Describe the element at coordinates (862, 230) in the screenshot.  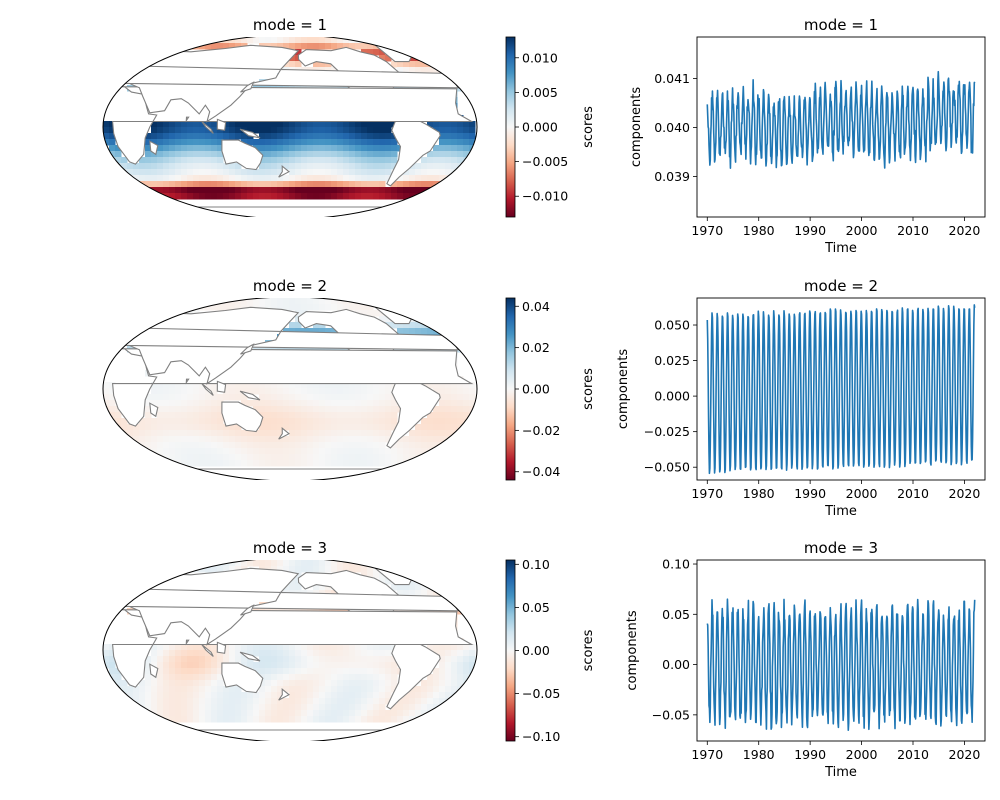
I see `x-ticklabel: 2000` at that location.